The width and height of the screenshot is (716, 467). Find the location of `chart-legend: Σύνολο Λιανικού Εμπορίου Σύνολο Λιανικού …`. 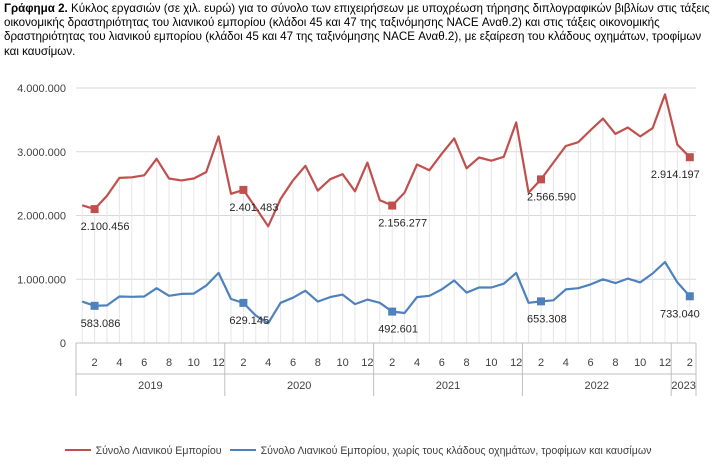

chart-legend: Σύνολο Λιανικού Εμπορίου Σύνολο Λιανικού … is located at coordinates (358, 451).